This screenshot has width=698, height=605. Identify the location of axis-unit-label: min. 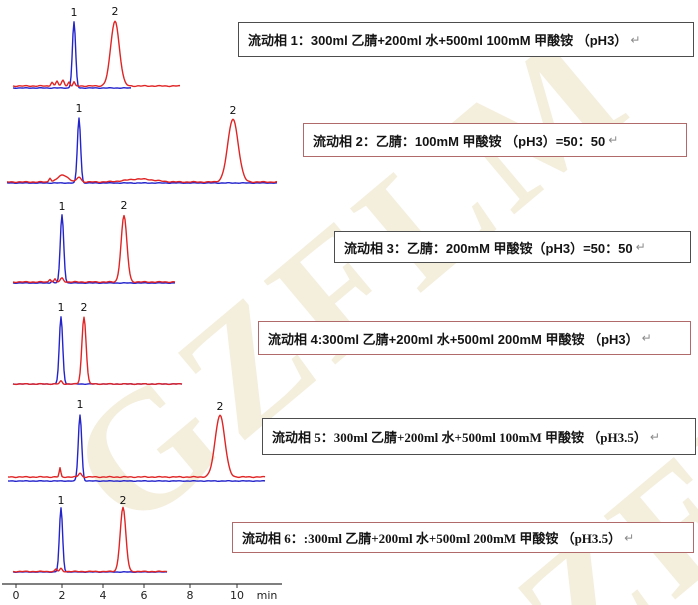
(267, 595).